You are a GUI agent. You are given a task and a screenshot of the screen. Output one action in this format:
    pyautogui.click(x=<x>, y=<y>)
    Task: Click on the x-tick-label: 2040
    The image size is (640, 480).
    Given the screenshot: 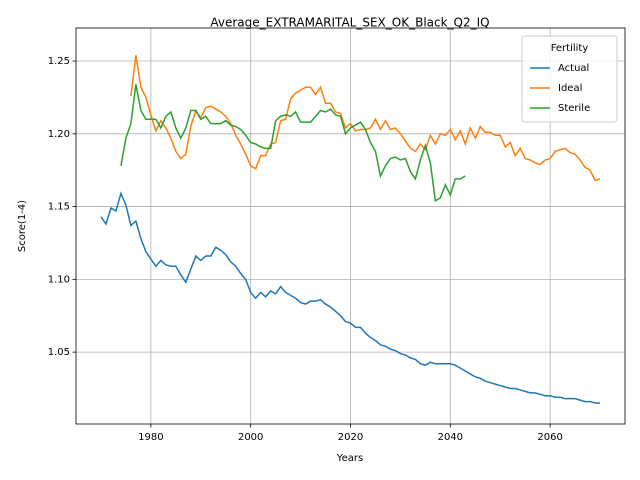 What is the action you would take?
    pyautogui.click(x=450, y=437)
    